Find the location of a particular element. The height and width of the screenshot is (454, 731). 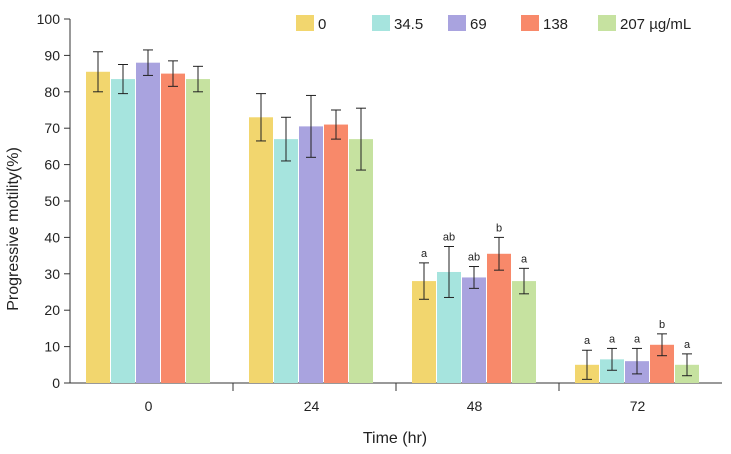

legend-label: 0 is located at coordinates (322, 24).